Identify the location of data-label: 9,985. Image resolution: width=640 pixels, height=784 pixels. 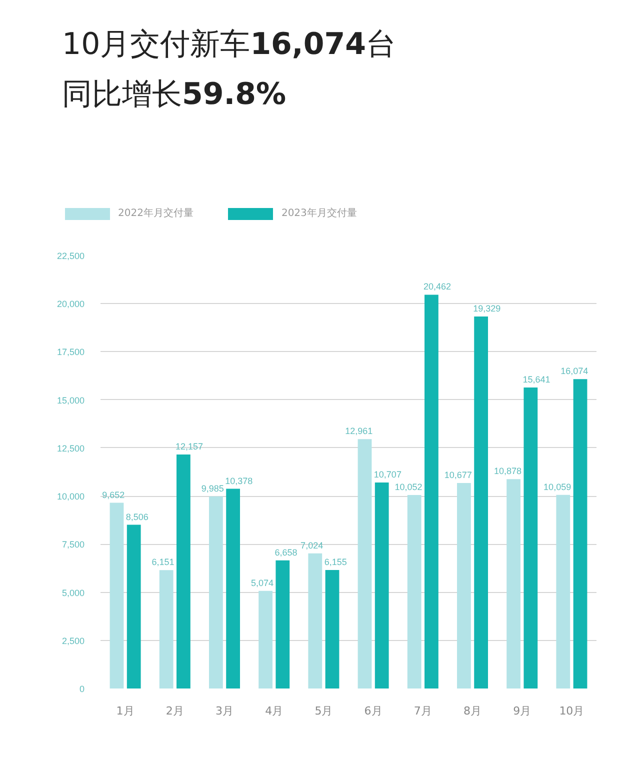
(212, 488).